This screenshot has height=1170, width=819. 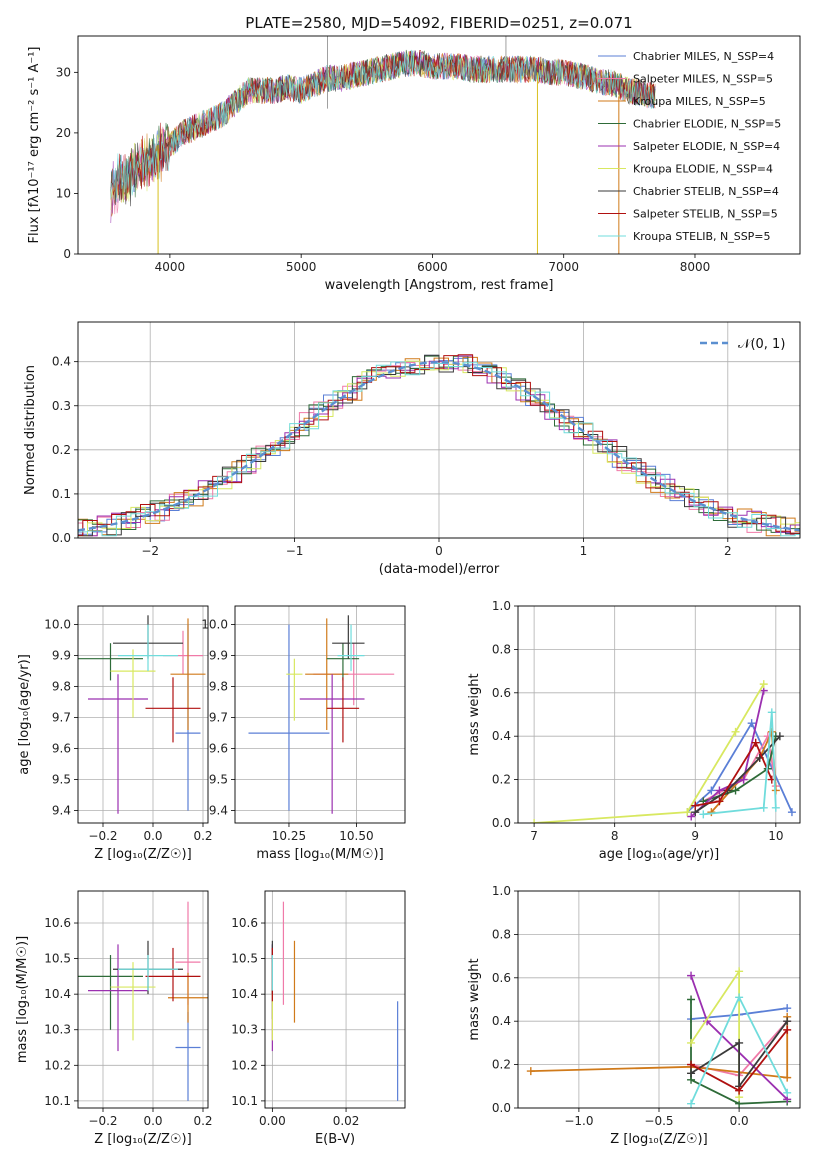 What do you see at coordinates (534, 836) in the screenshot?
I see `x-tick-label: 7` at bounding box center [534, 836].